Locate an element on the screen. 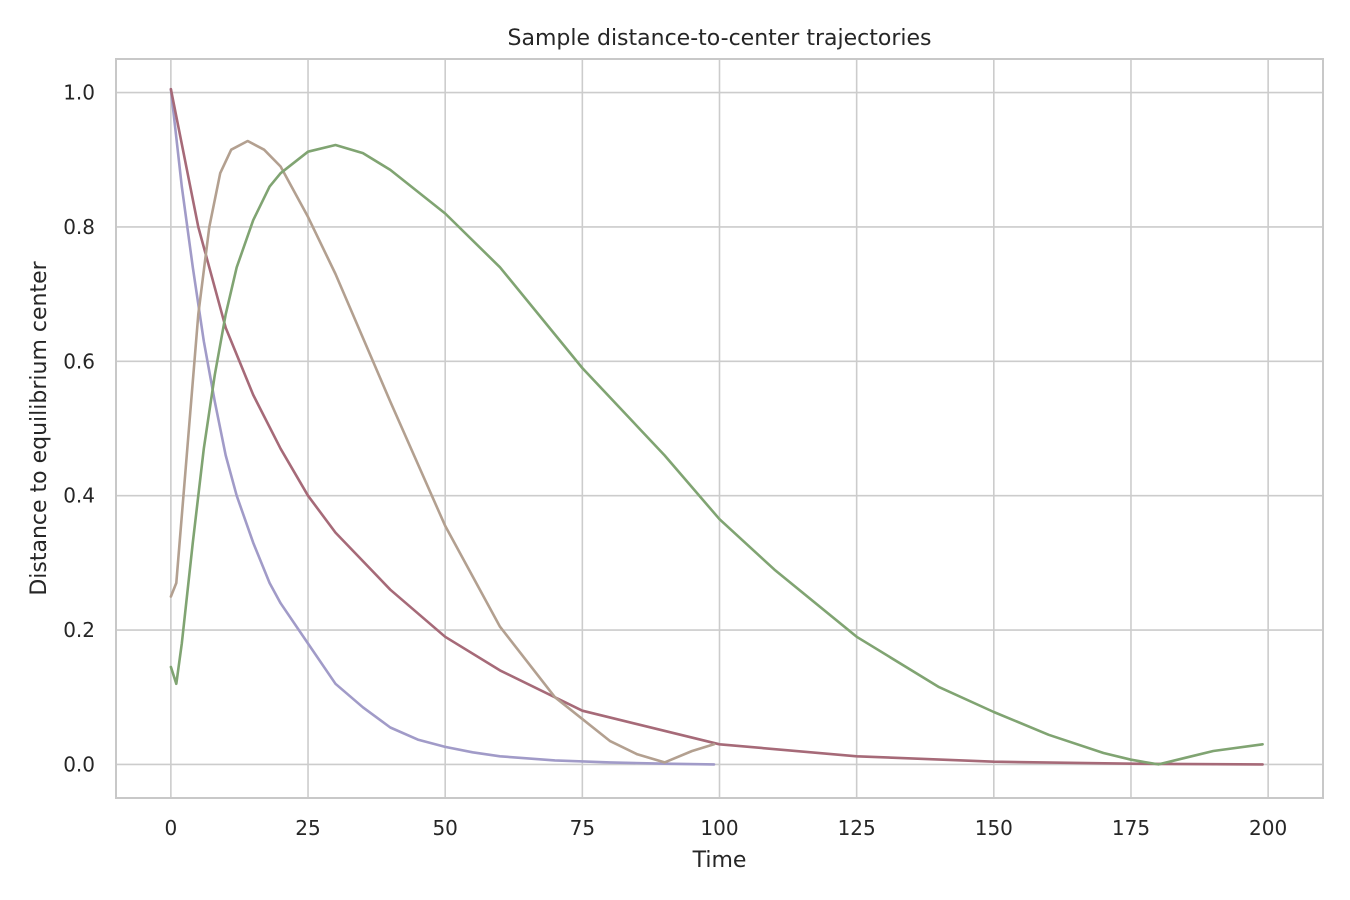 This screenshot has height=900, width=1350. y-tick-label: 0.4 is located at coordinates (79, 496).